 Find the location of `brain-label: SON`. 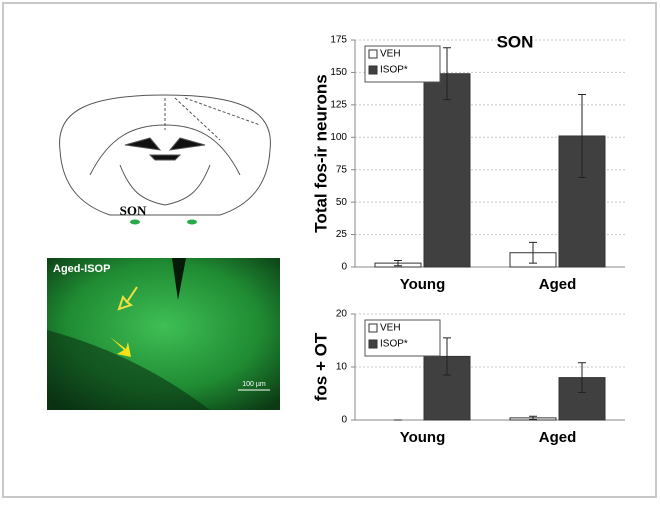

brain-label: SON is located at coordinates (133, 210).